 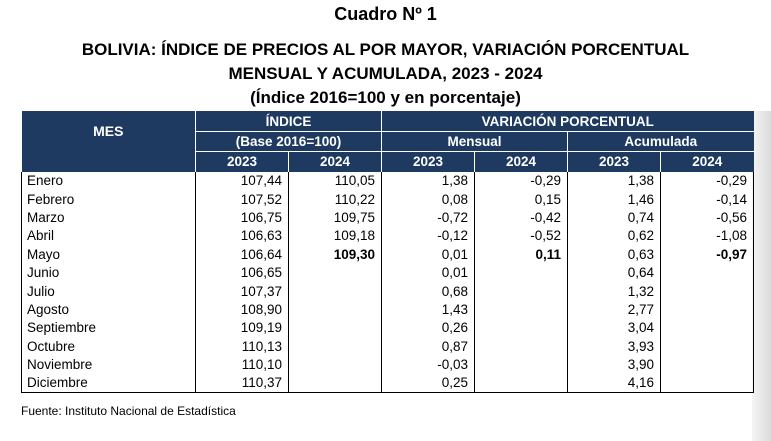 What do you see at coordinates (474, 141) in the screenshot?
I see `header-mensual: Mensual` at bounding box center [474, 141].